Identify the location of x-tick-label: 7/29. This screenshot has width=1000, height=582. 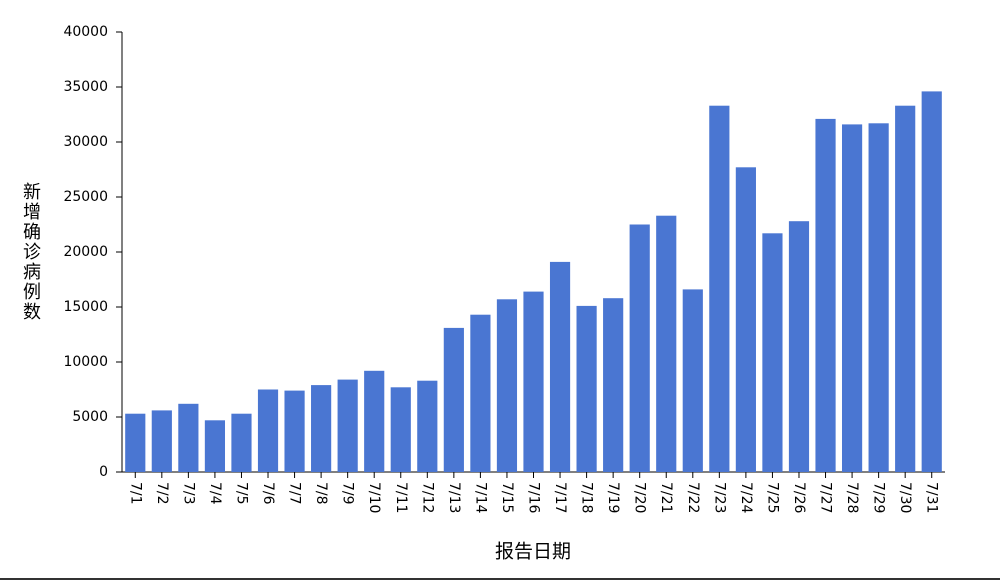
(879, 497).